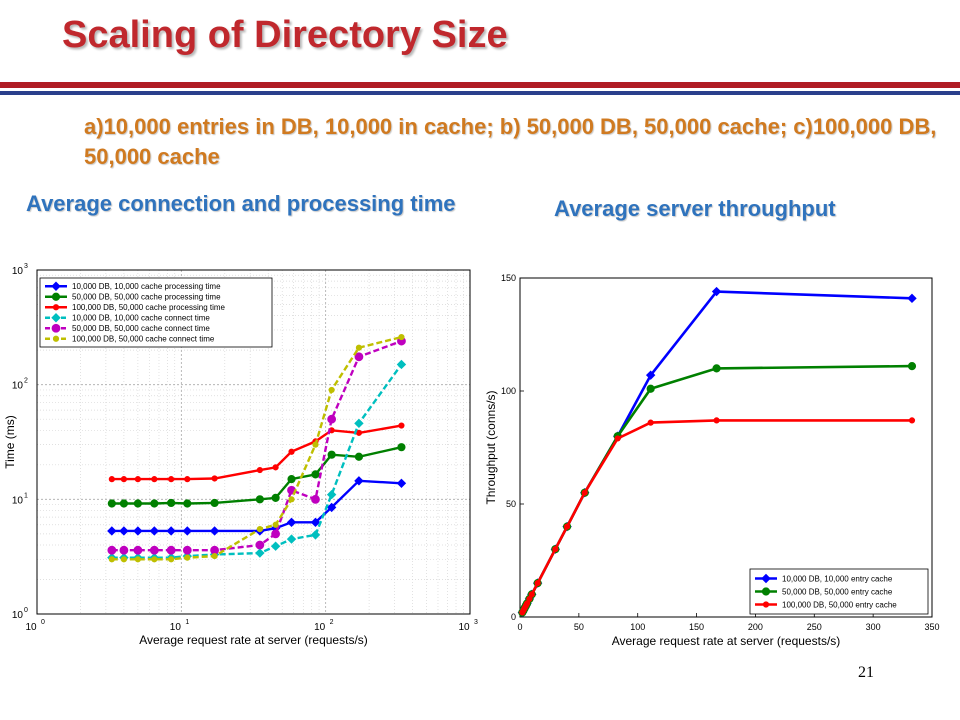 The height and width of the screenshot is (720, 960). Describe the element at coordinates (476, 622) in the screenshot. I see `time-chart-xtick-exponent: 3` at that location.